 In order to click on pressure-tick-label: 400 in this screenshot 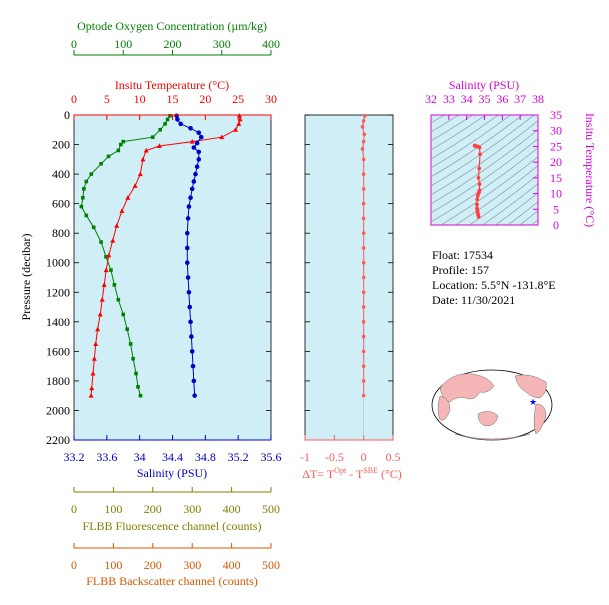, I will do `click(61, 174)`.